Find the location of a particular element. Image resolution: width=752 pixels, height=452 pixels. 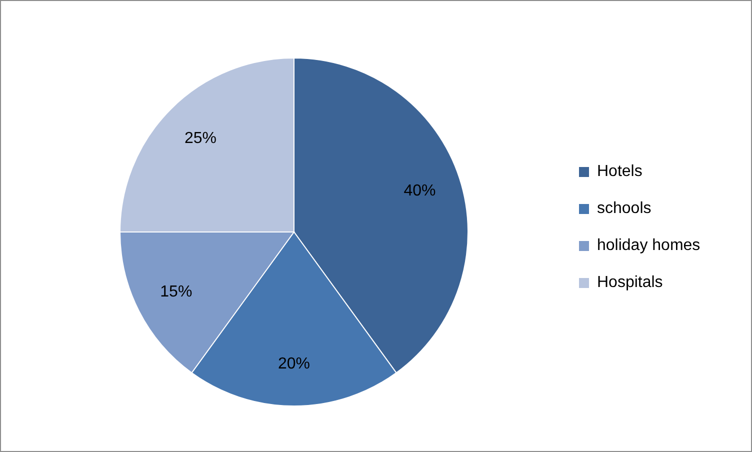

legend-label: schools is located at coordinates (624, 209).